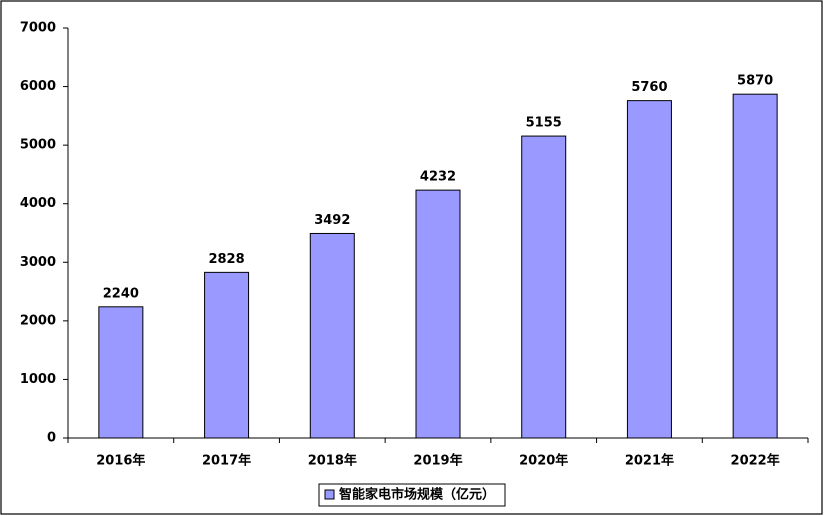 This screenshot has height=516, width=824. I want to click on y-tick-label: 7000, so click(38, 28).